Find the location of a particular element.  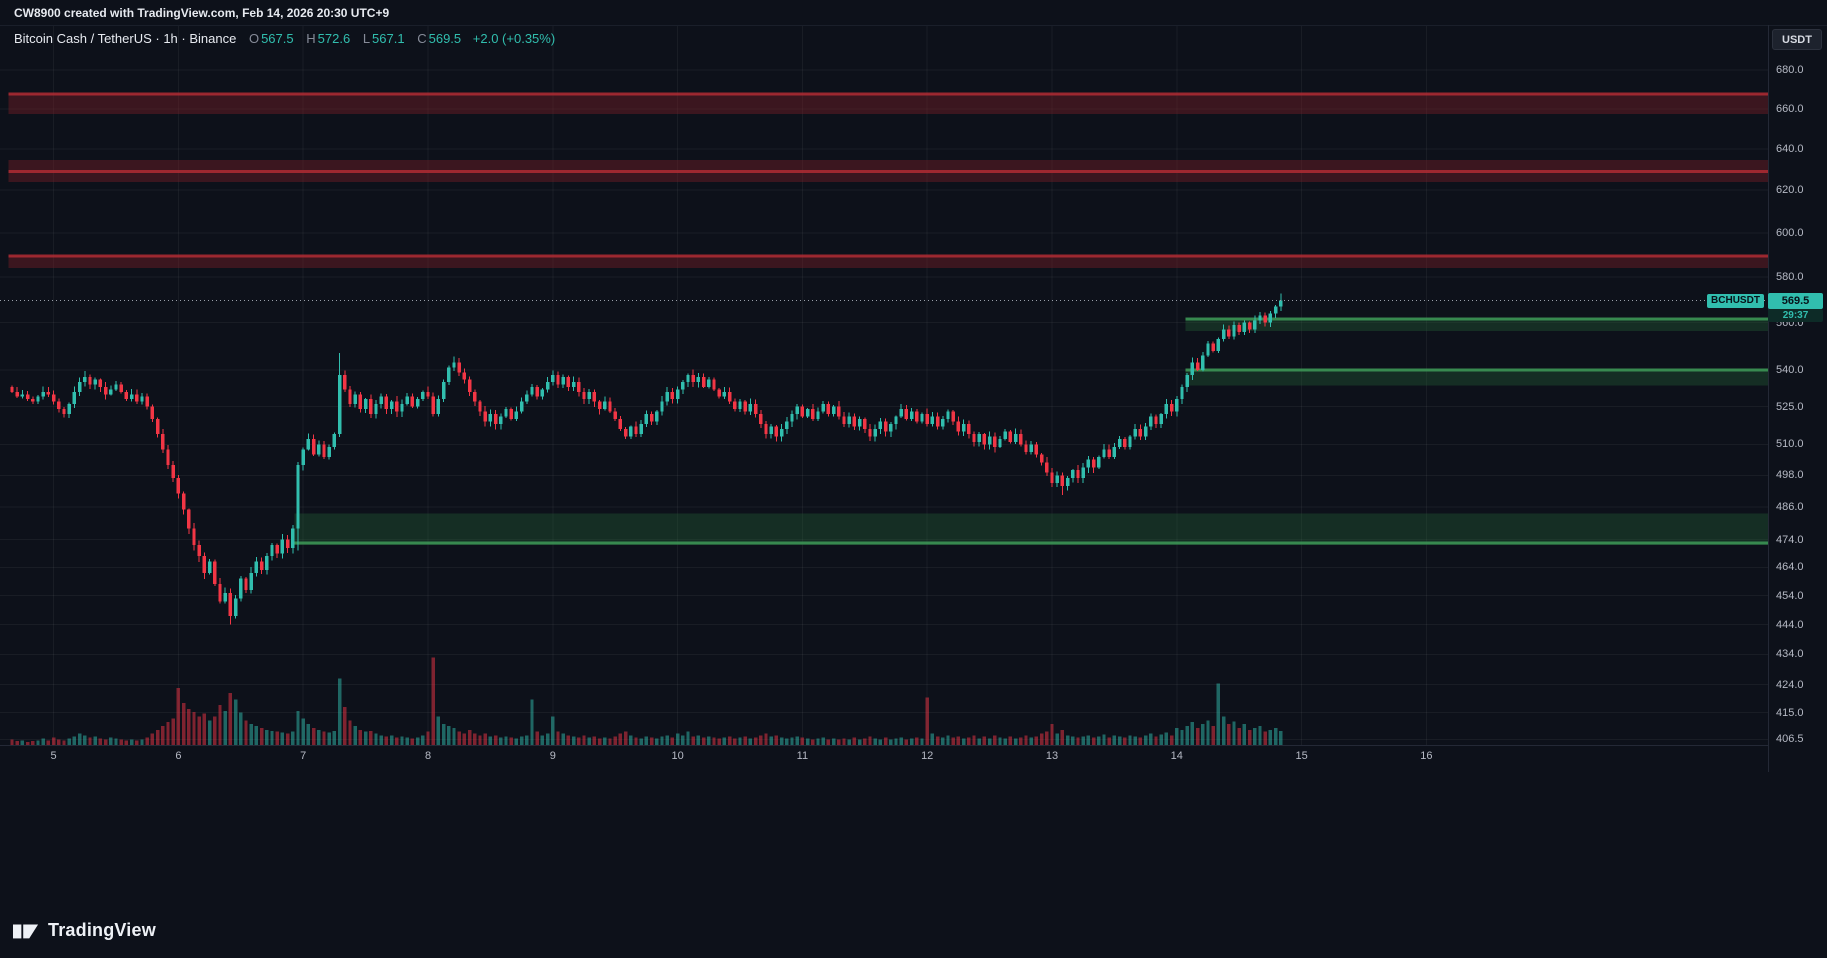

price-tick-label: 444.0 is located at coordinates (1790, 624).